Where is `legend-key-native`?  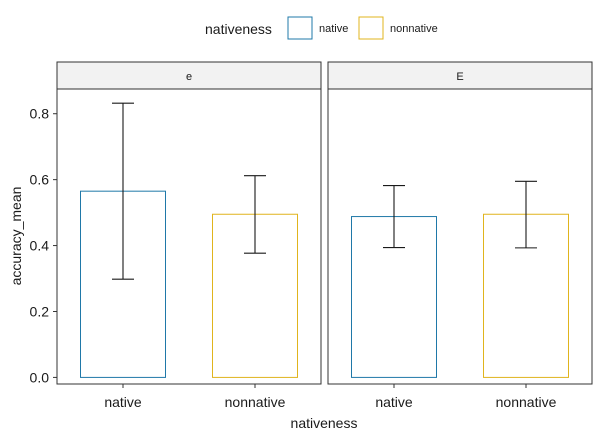 legend-key-native is located at coordinates (300, 28).